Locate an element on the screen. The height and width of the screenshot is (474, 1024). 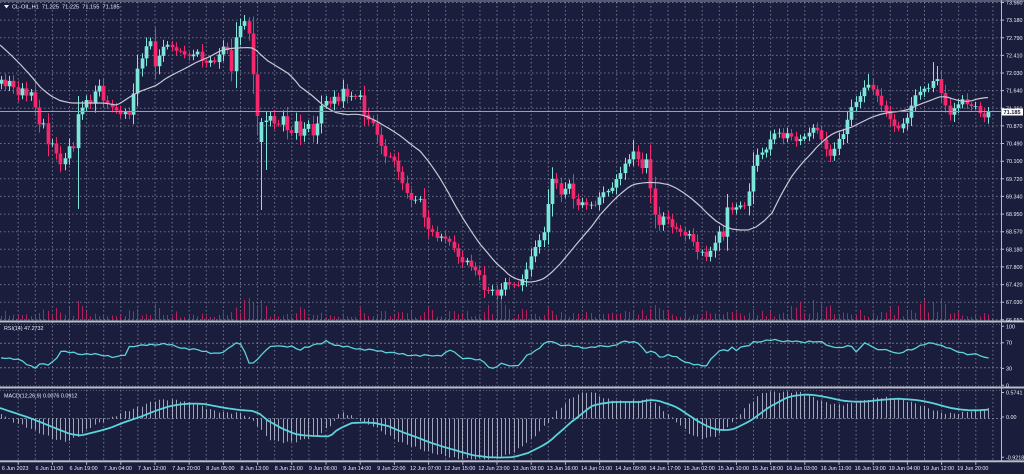
svg-text: 7 Jun 12:00 is located at coordinates (152, 469).